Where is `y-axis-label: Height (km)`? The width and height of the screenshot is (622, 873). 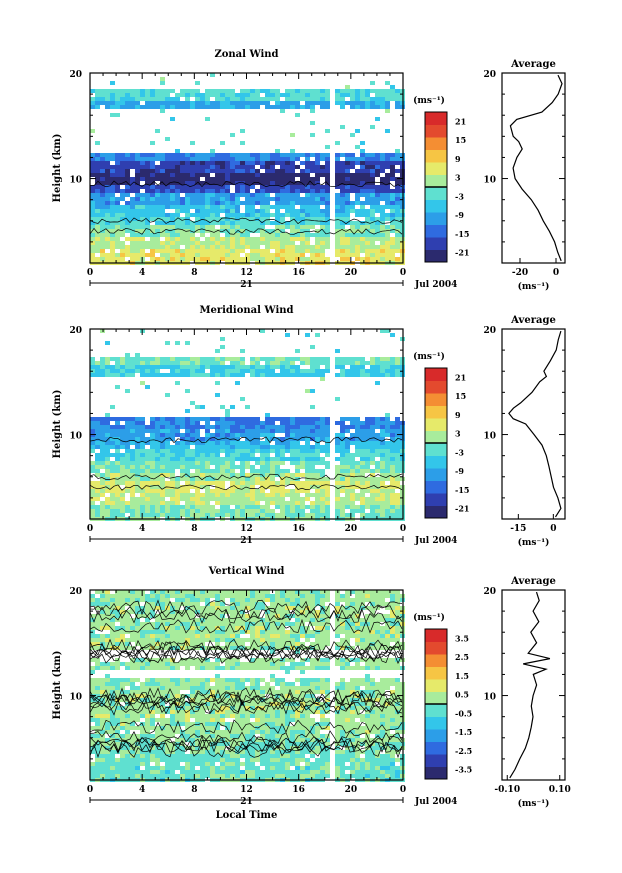
y-axis-label: Height (km) is located at coordinates (57, 168).